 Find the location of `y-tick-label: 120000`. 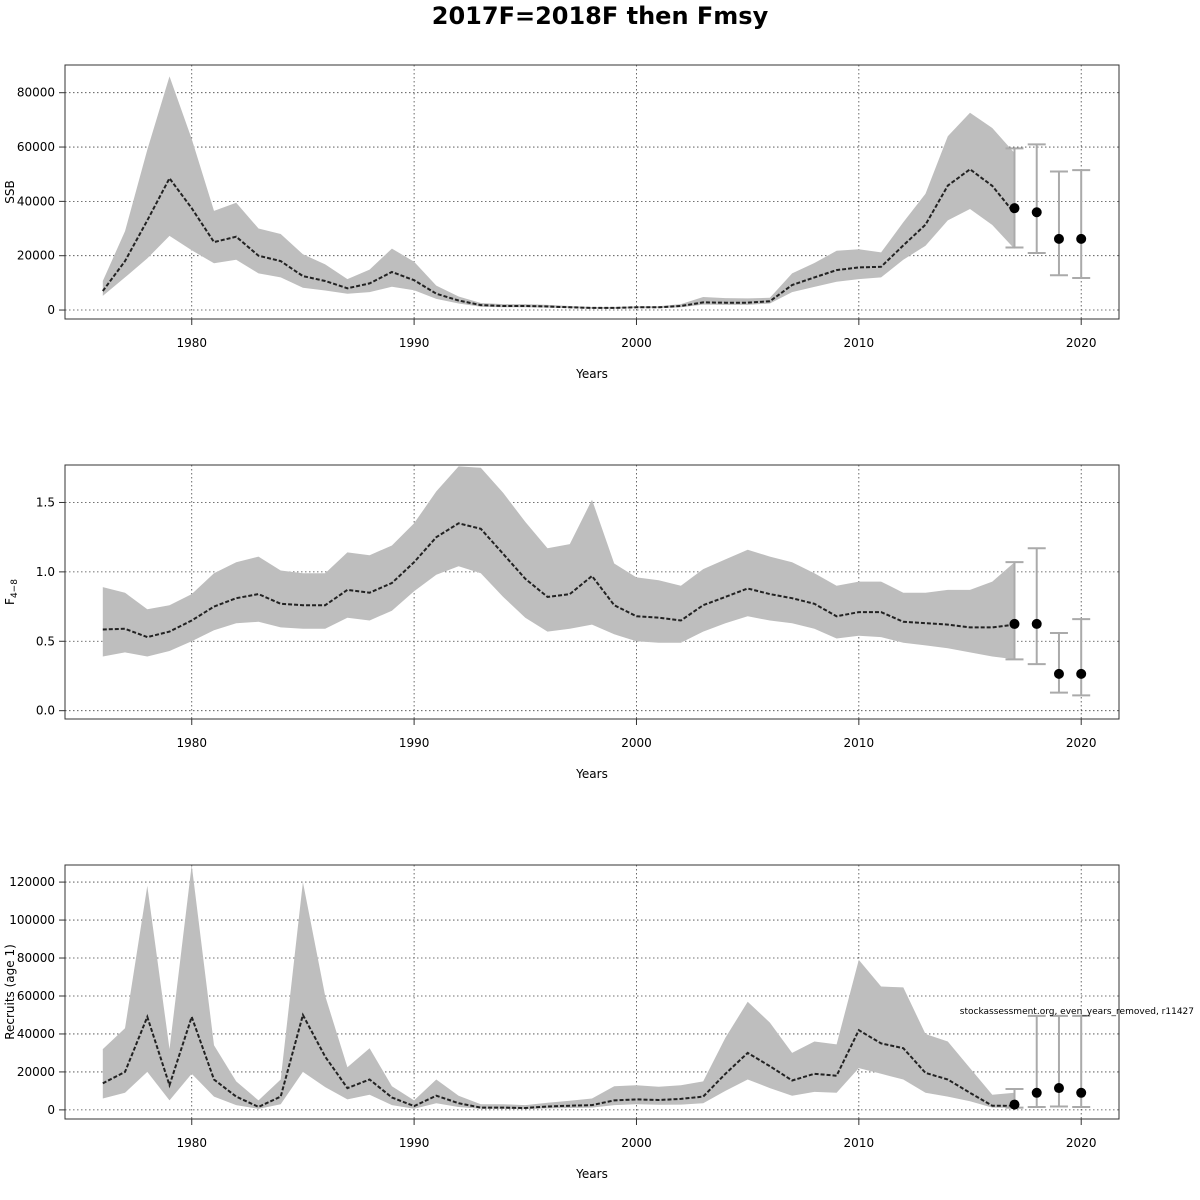

y-tick-label: 120000 is located at coordinates (32, 882).